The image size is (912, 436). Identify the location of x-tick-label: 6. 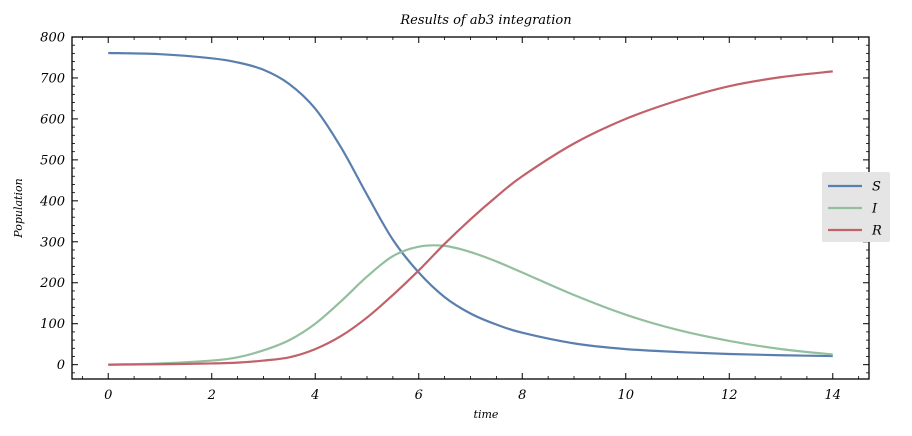
(419, 395).